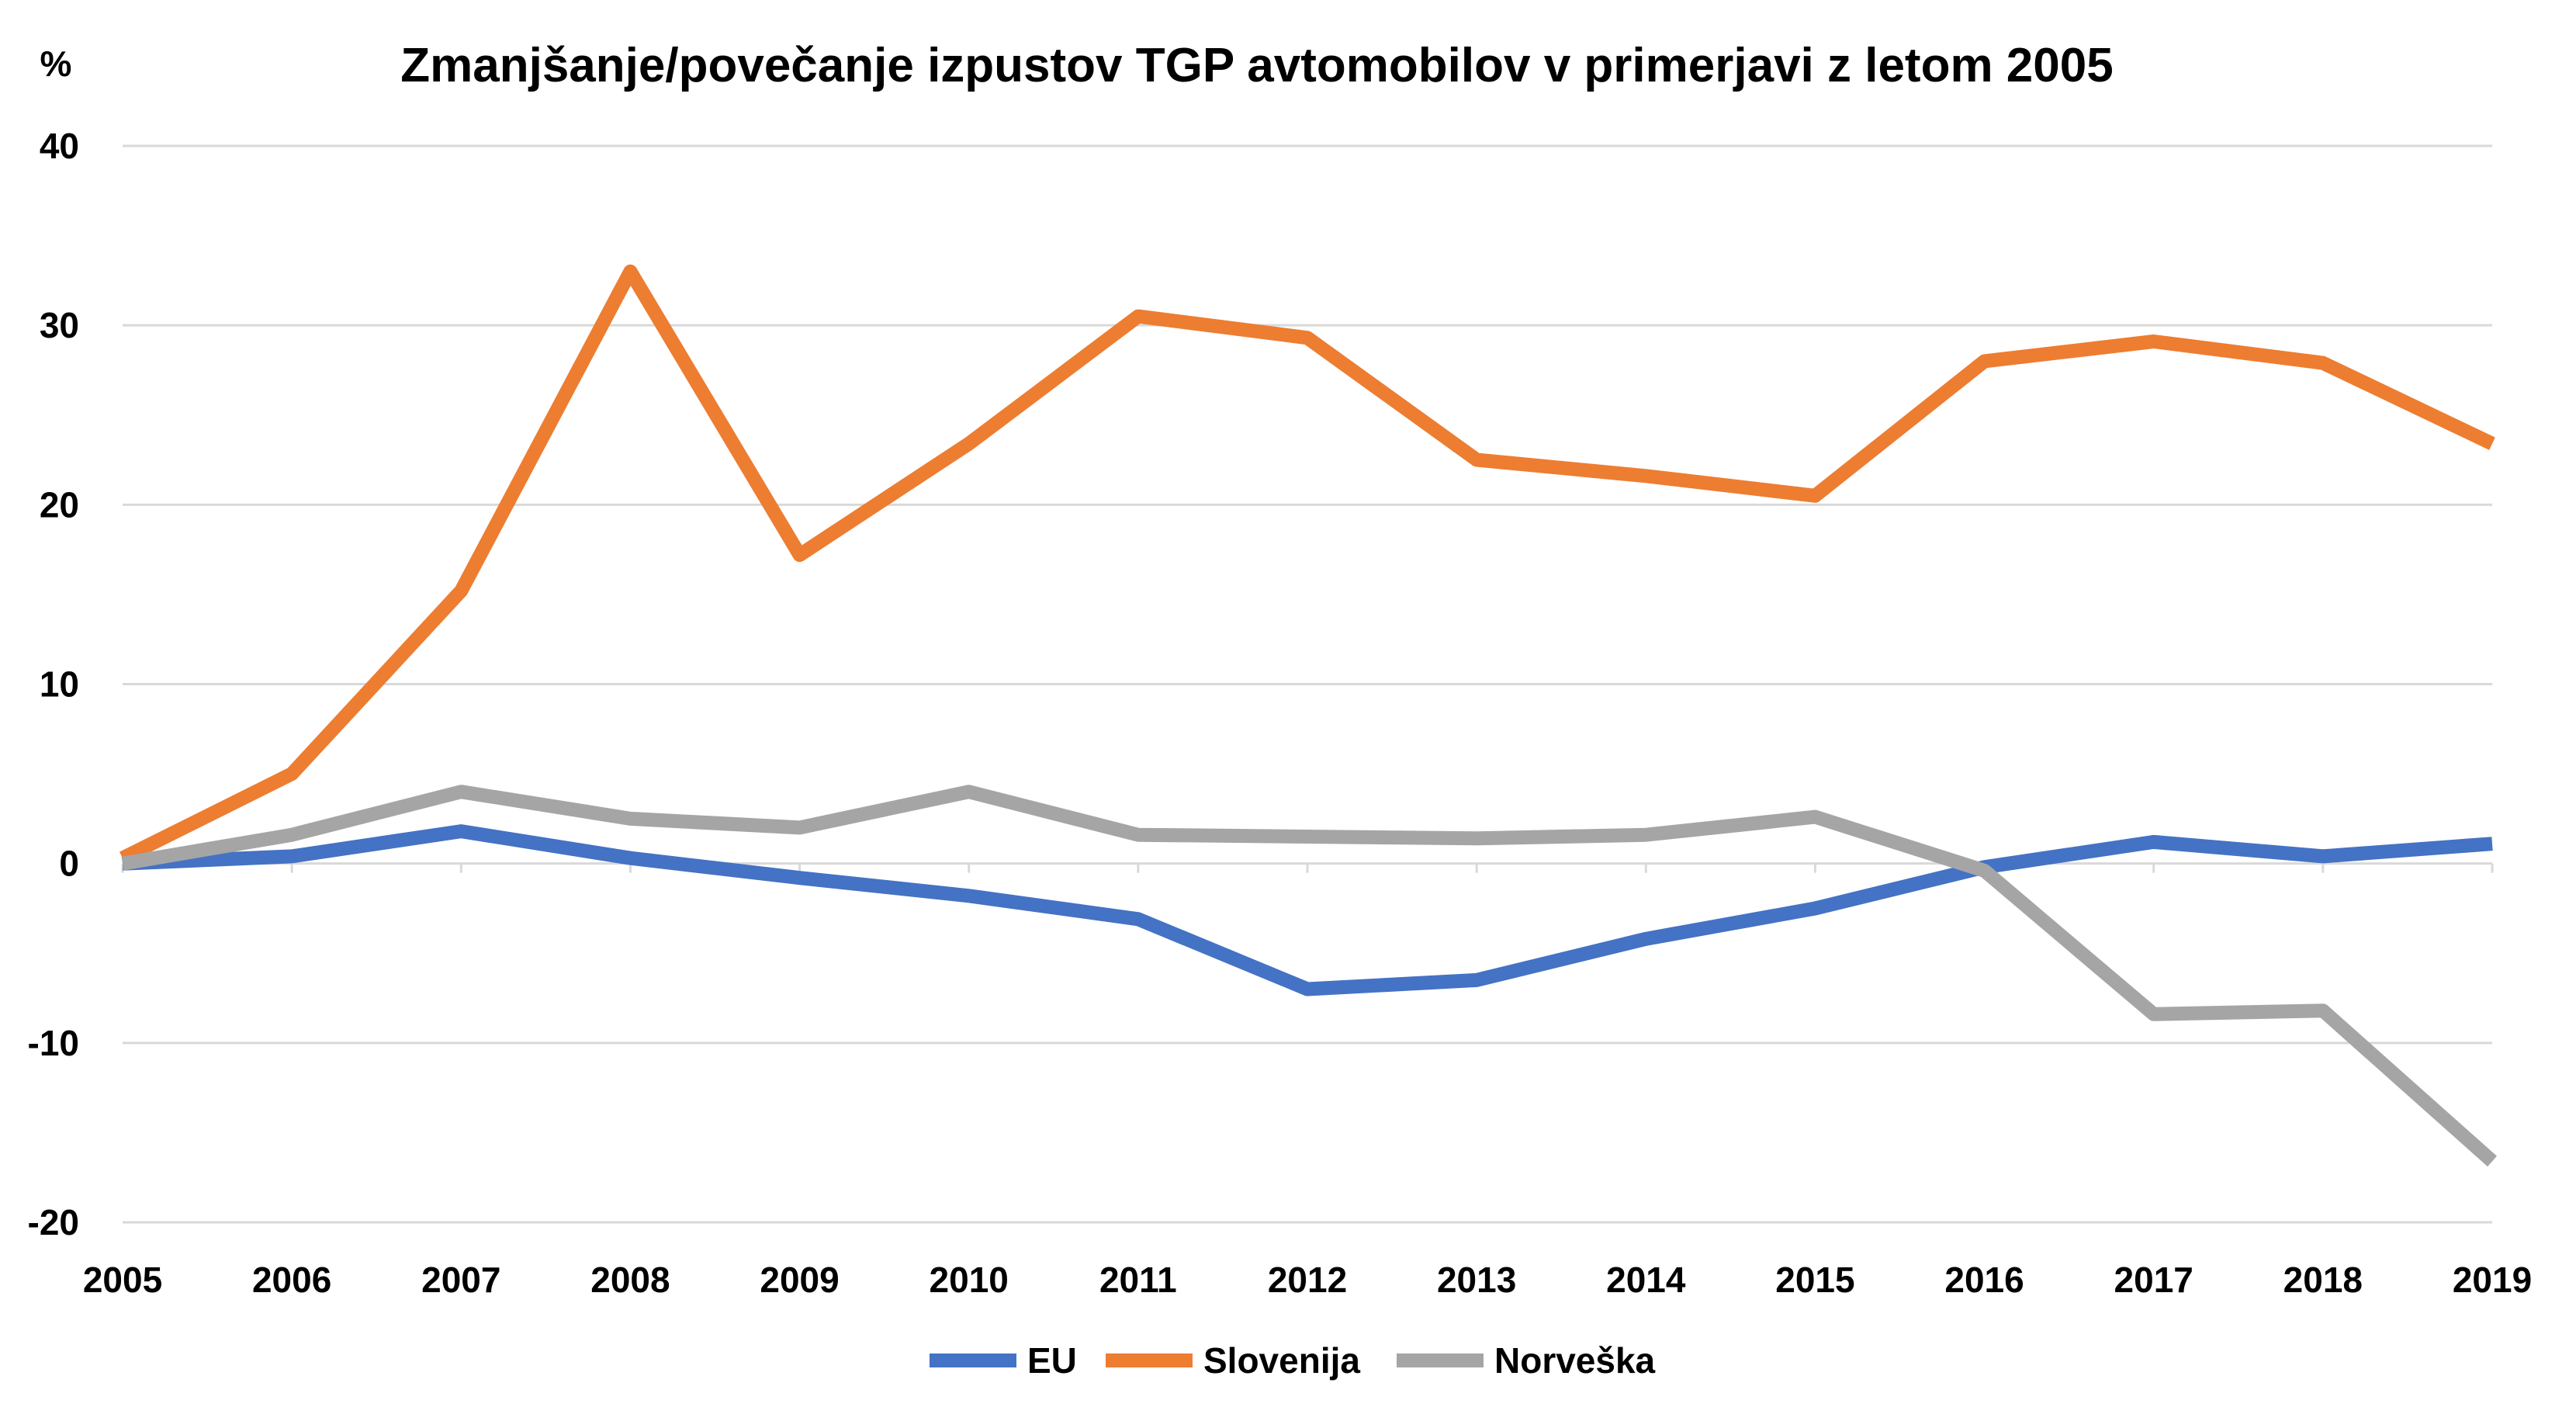 The height and width of the screenshot is (1421, 2576). What do you see at coordinates (1814, 1280) in the screenshot?
I see `x-tick-label: 2015` at bounding box center [1814, 1280].